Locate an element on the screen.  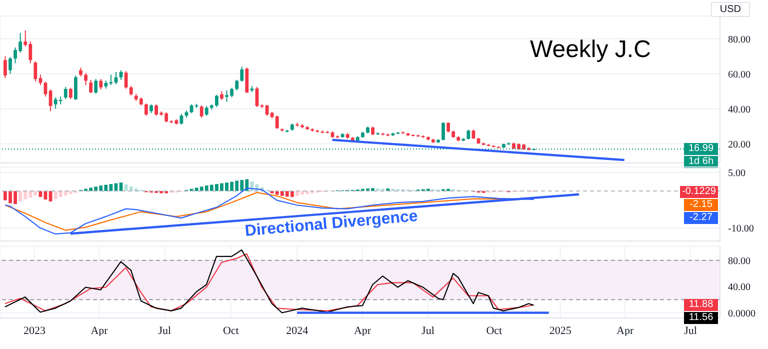
y-tick-label: 20.00 is located at coordinates (739, 144).